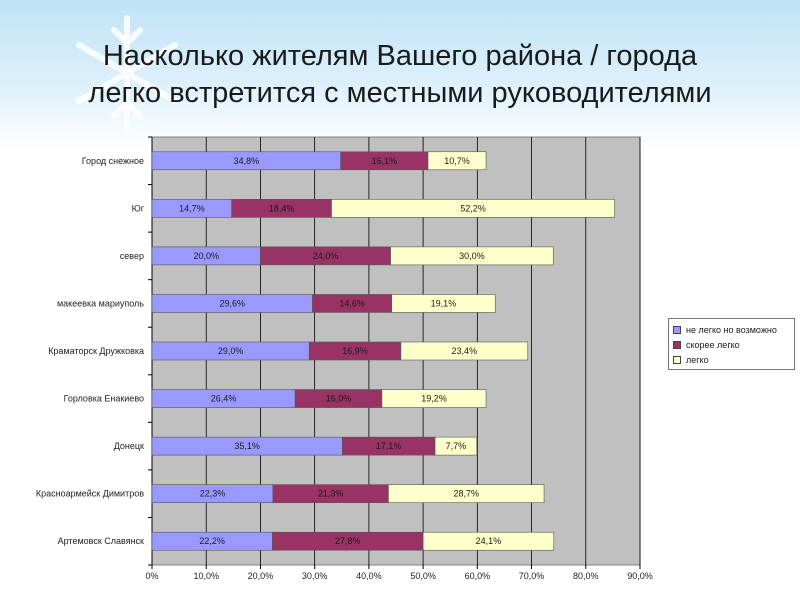 Image resolution: width=800 pixels, height=600 pixels. Describe the element at coordinates (90, 494) in the screenshot. I see `category-label: Красноармейск Димитров` at that location.